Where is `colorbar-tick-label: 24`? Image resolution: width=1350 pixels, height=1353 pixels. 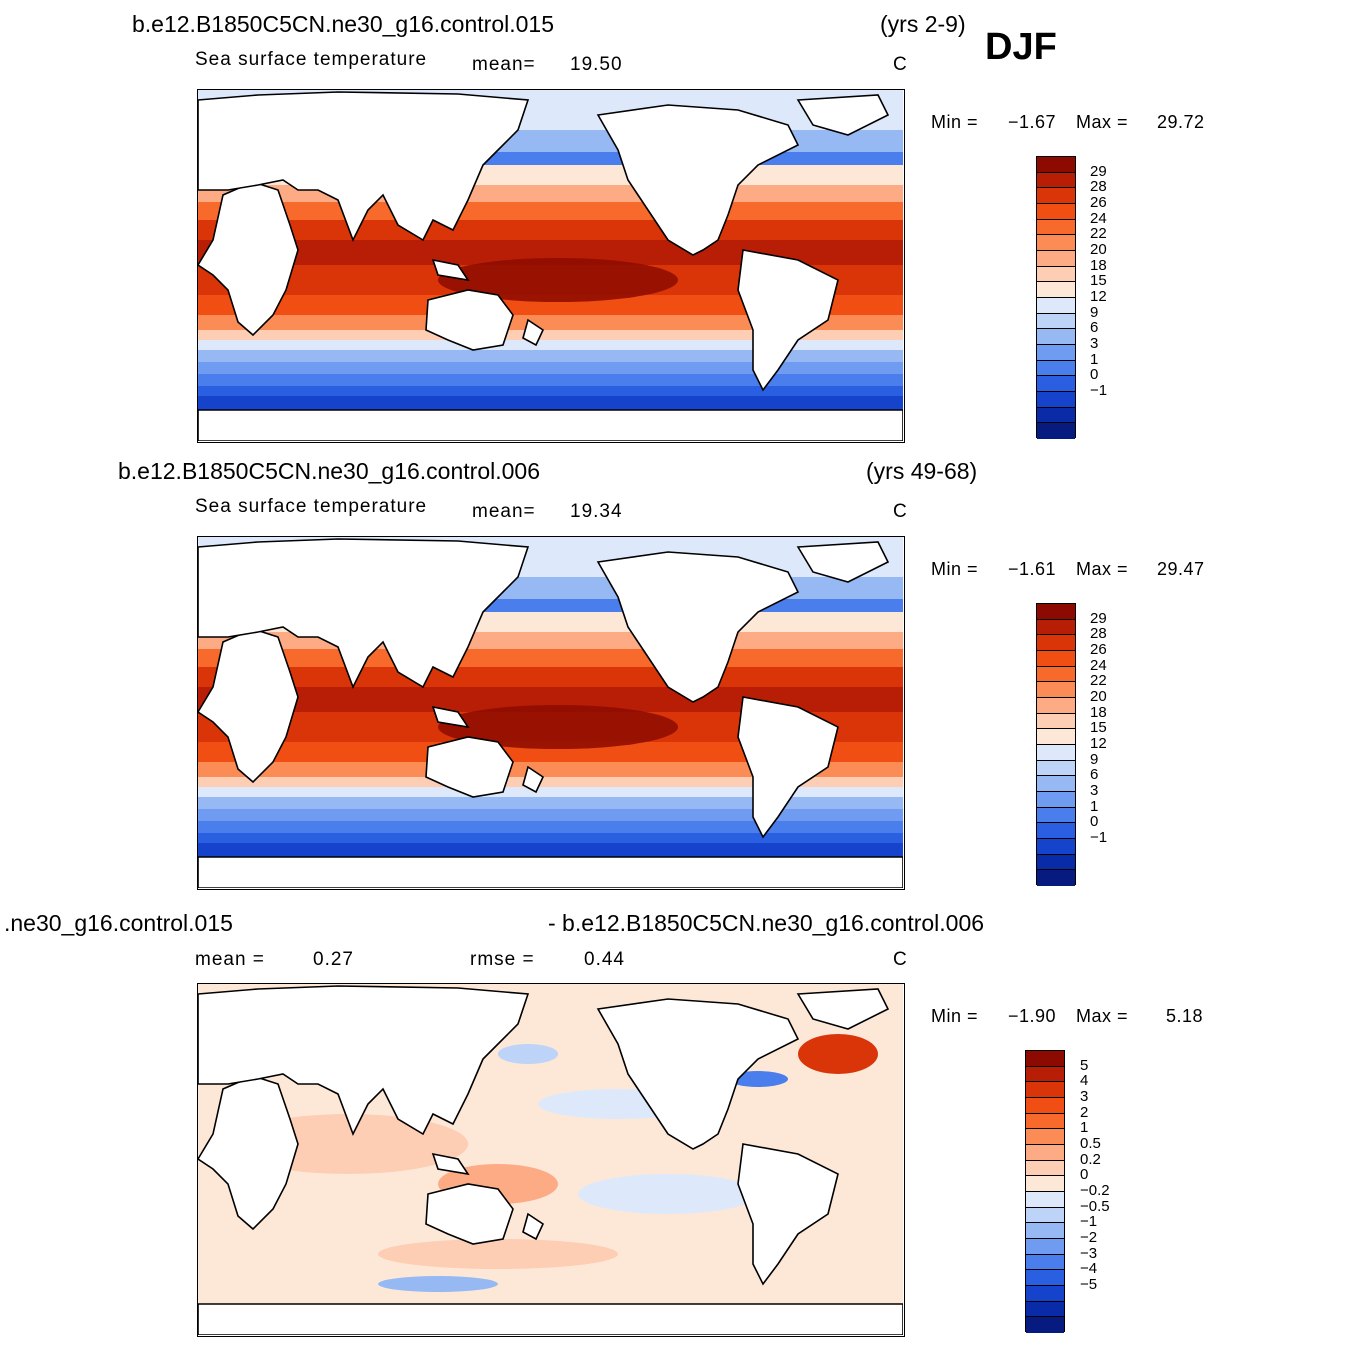 colorbar-tick-label: 24 is located at coordinates (1098, 665).